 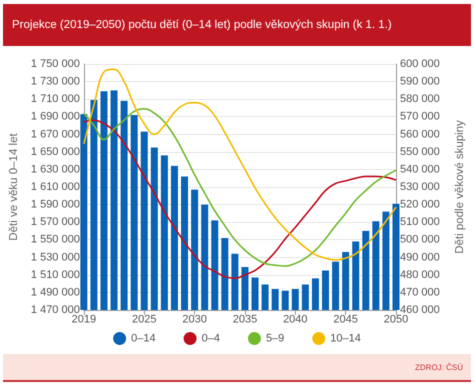 I want to click on y-tick-label: 1 730 000, so click(x=55, y=82).